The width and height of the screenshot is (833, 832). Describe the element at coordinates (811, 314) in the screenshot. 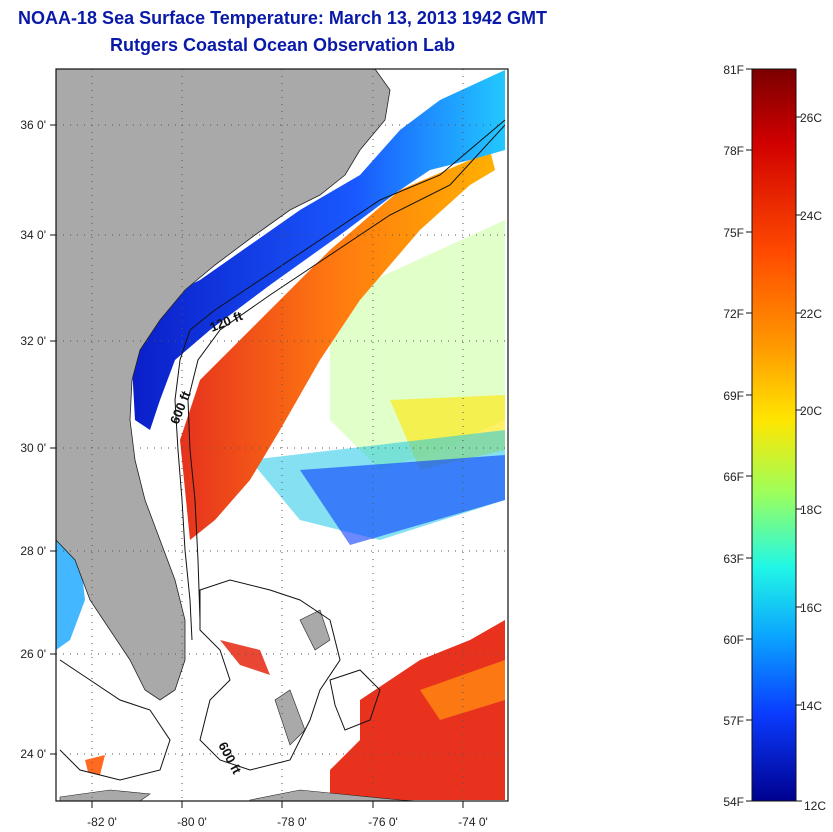

I see `colorbar-c-22: 22C` at that location.